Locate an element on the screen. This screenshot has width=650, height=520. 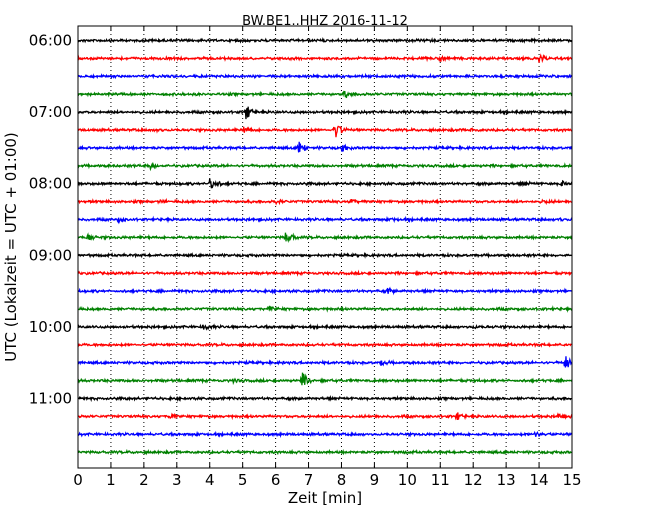
y-tick-label: 11:00 is located at coordinates (50, 399).